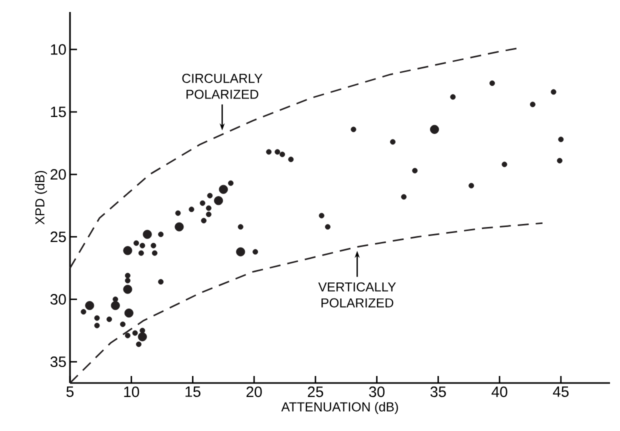 The image size is (620, 431). What do you see at coordinates (357, 295) in the screenshot?
I see `series-label: VERTICALLY POLARIZED` at bounding box center [357, 295].